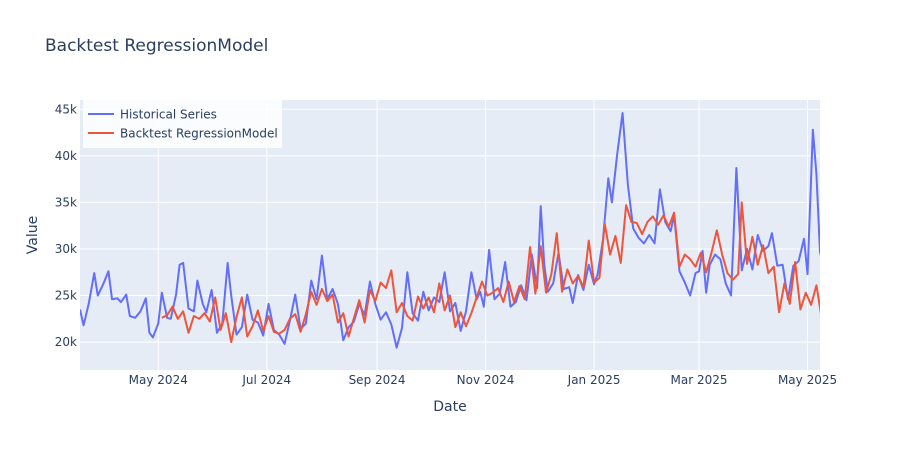 This screenshot has height=454, width=900. Describe the element at coordinates (66, 342) in the screenshot. I see `y-tick-label-20k: 20k` at that location.